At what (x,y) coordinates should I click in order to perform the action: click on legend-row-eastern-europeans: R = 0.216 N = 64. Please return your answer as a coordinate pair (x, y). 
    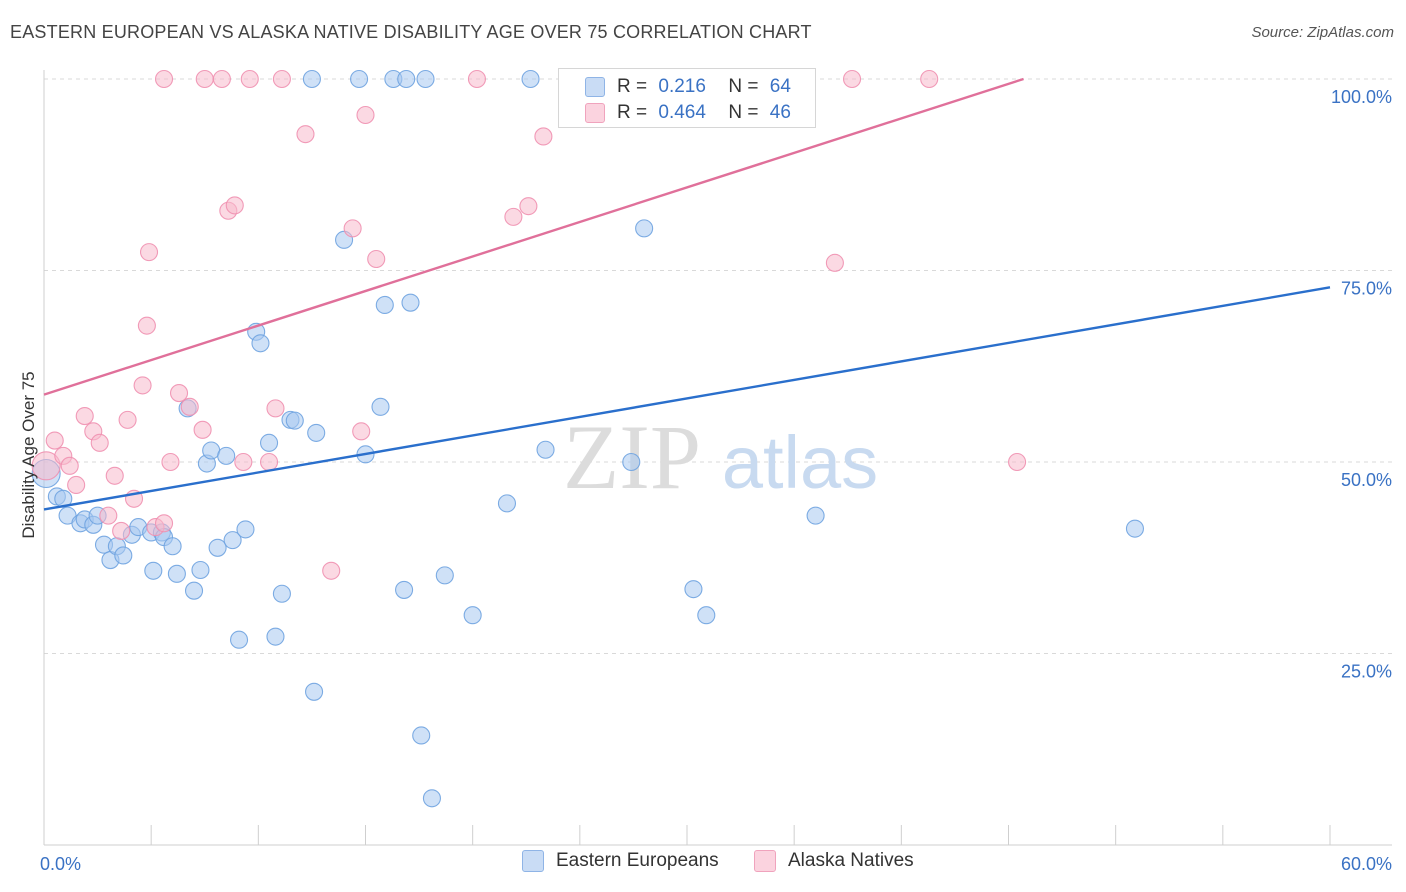
    Looking at the image, I should click on (688, 87).